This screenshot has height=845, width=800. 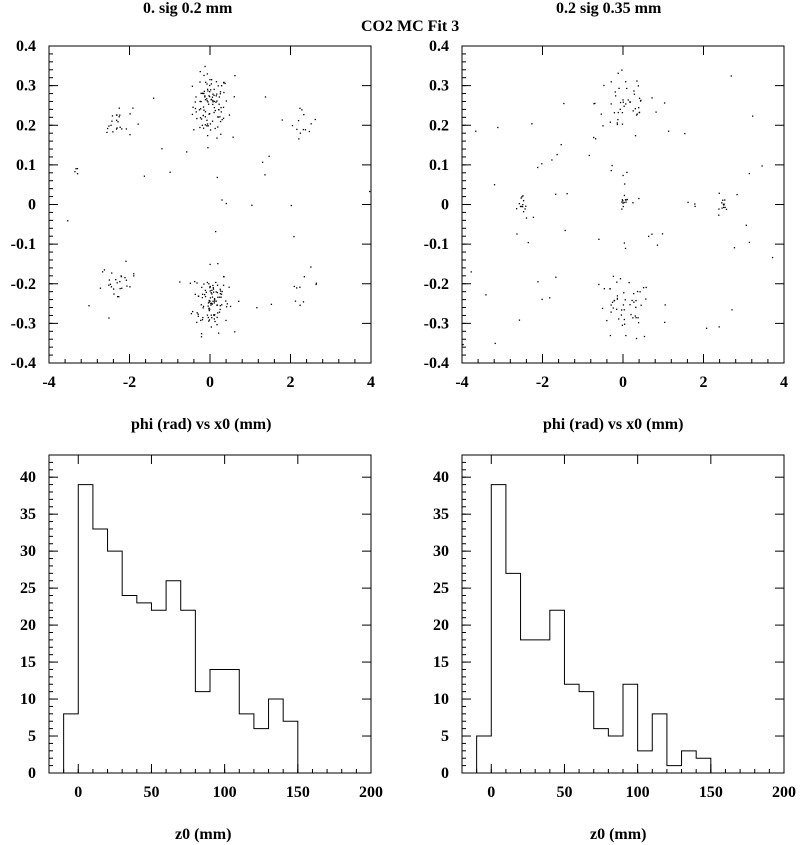 What do you see at coordinates (26, 165) in the screenshot?
I see `panel-1-ytick-label: 0.1` at bounding box center [26, 165].